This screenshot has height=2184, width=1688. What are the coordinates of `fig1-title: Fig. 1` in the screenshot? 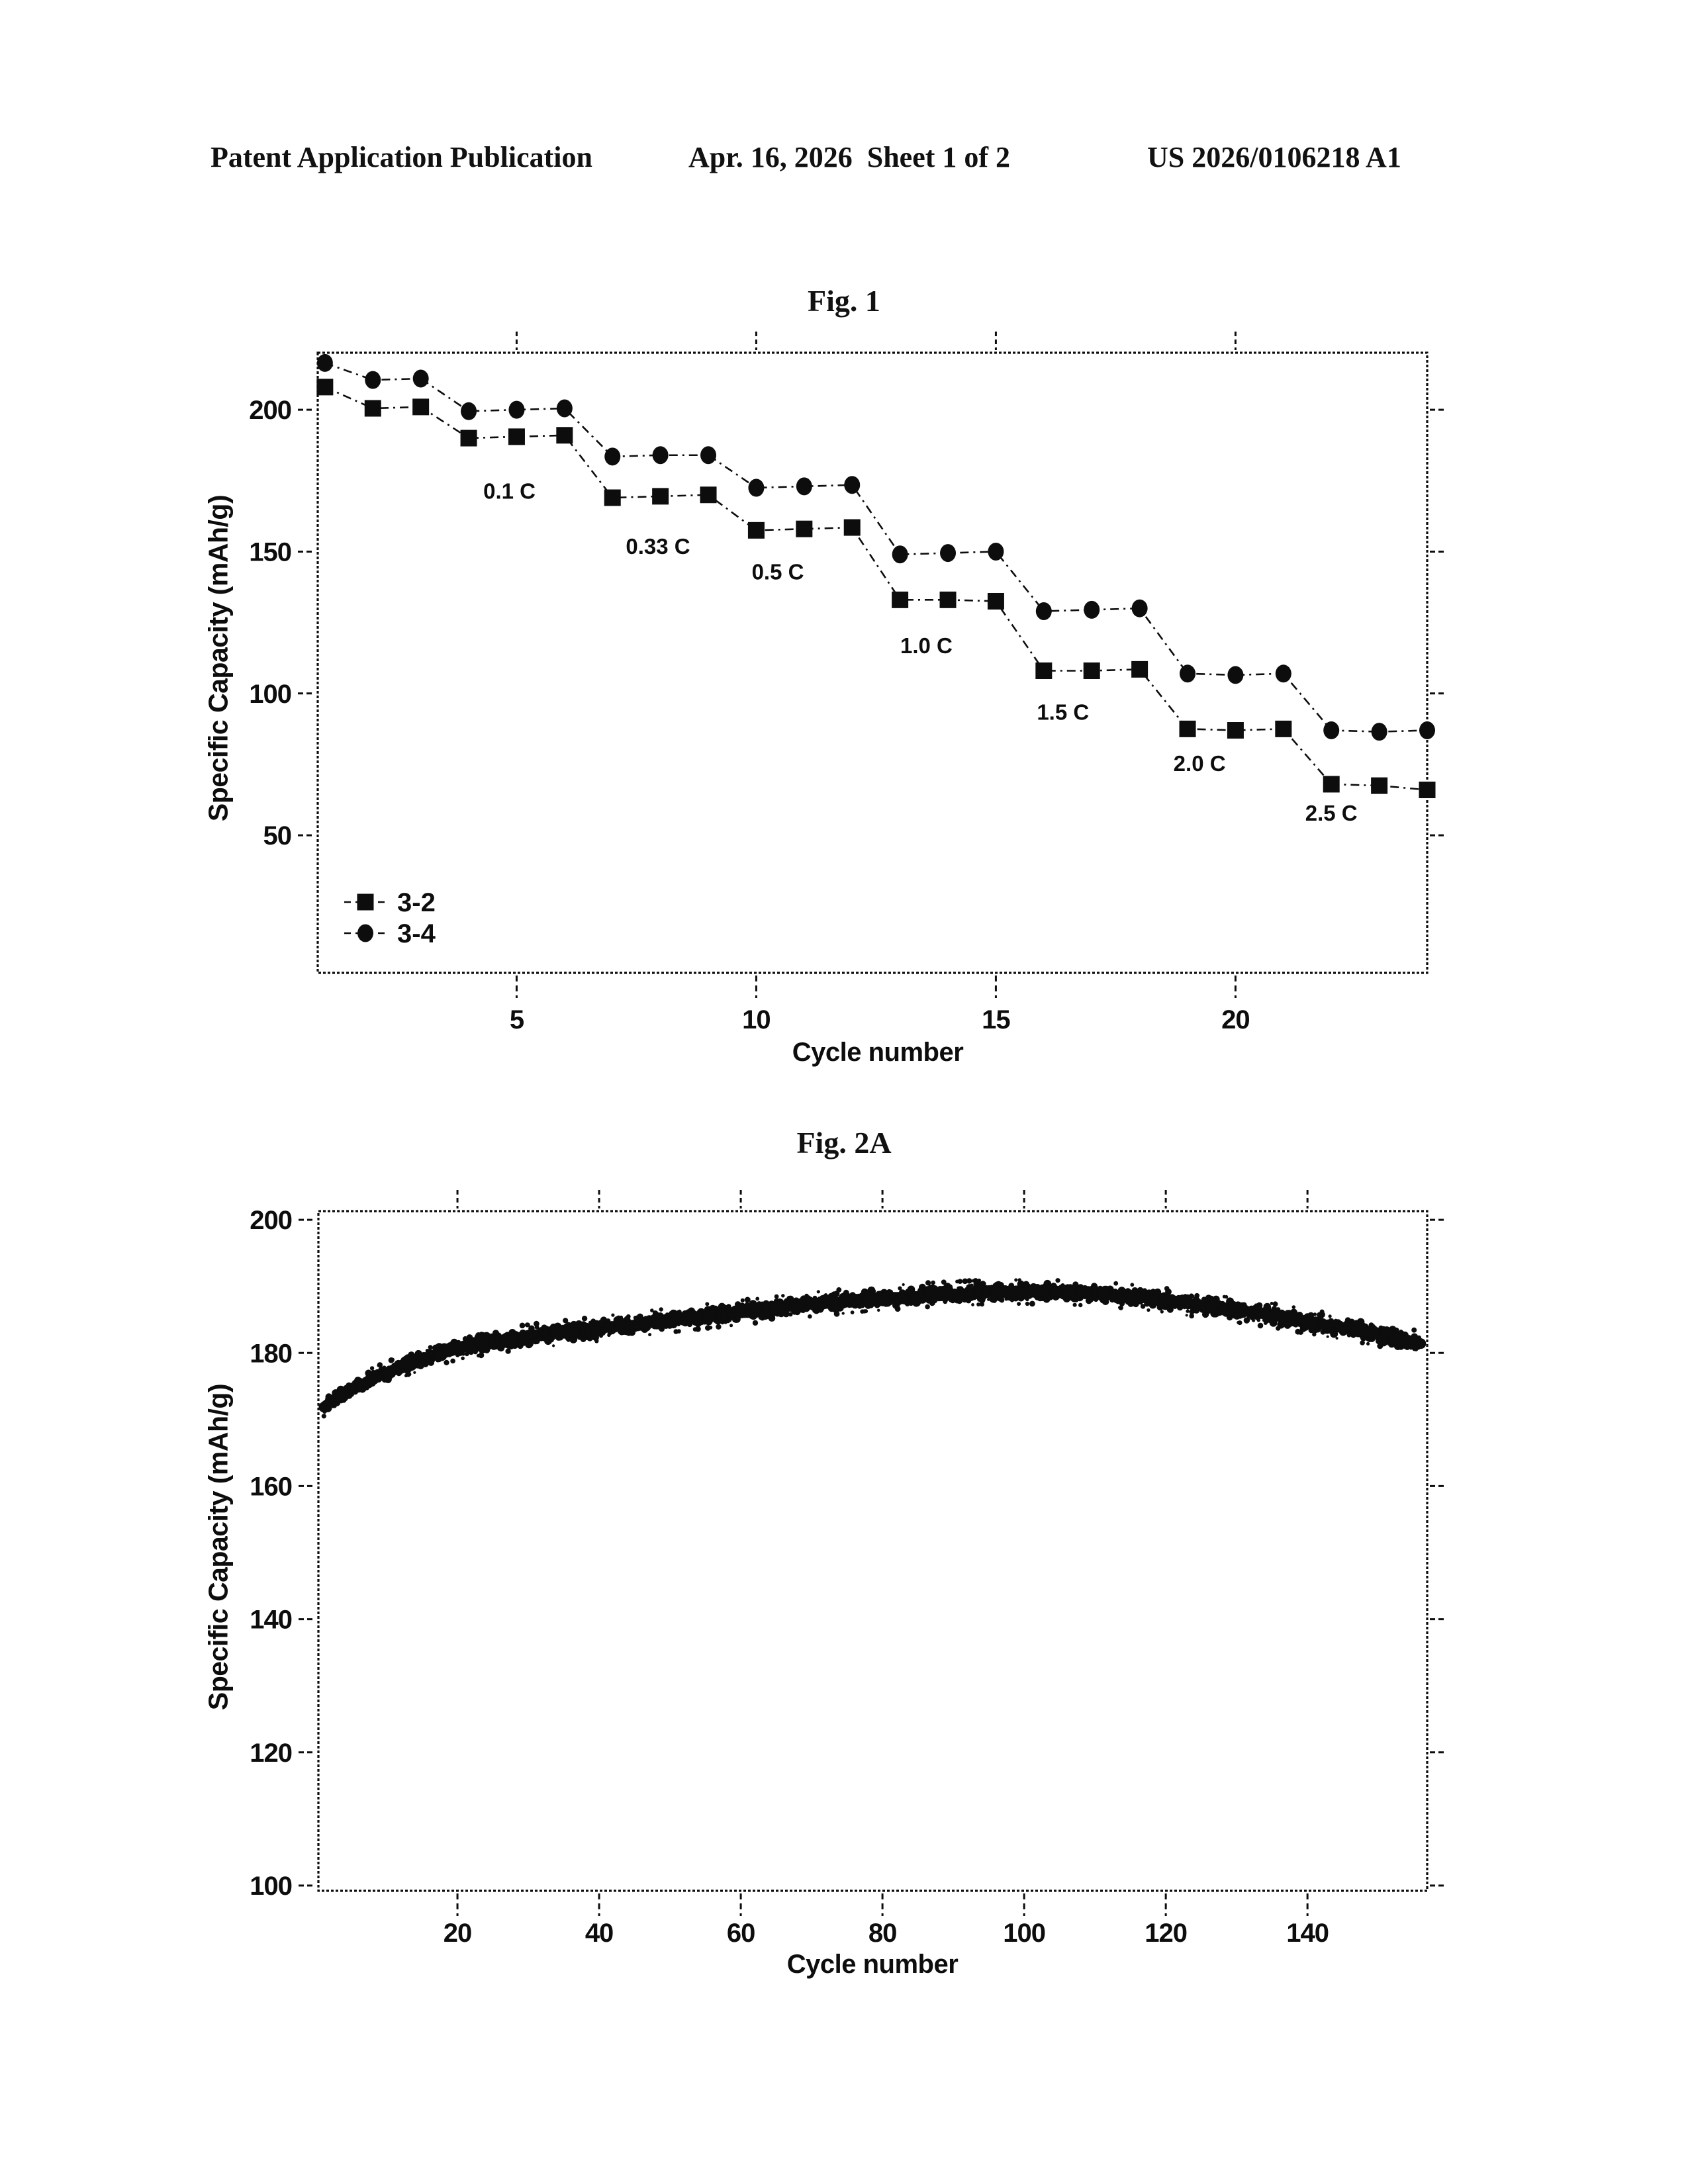 It's located at (844, 301).